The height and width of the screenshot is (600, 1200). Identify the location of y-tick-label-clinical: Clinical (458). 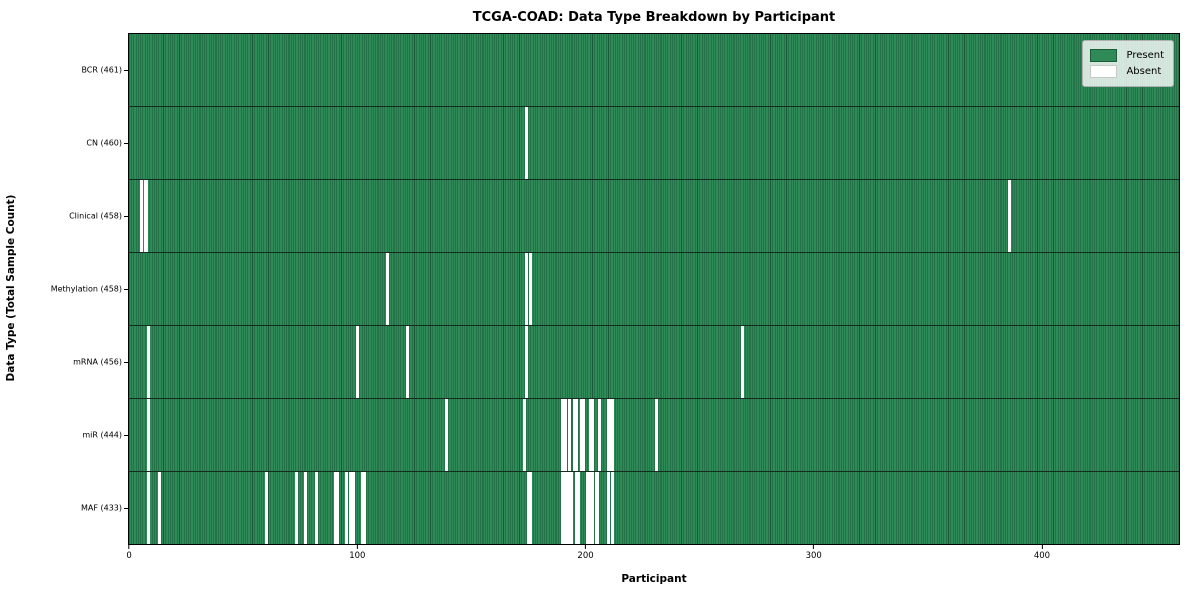
(95, 216).